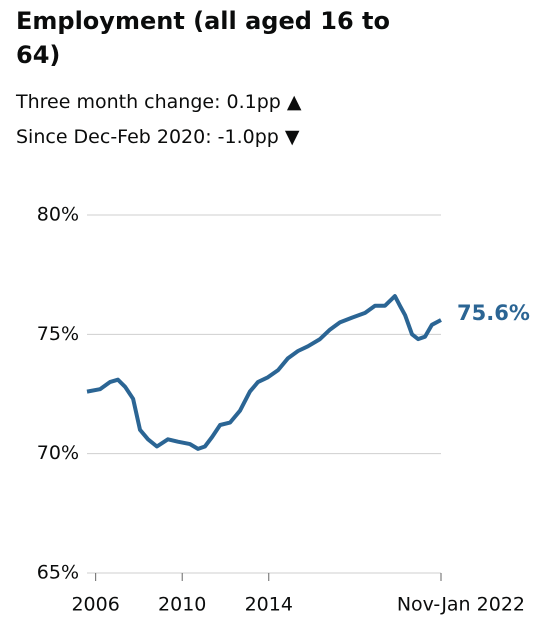 Image resolution: width=557 pixels, height=619 pixels. Describe the element at coordinates (58, 215) in the screenshot. I see `y-tick-label: 80%` at that location.